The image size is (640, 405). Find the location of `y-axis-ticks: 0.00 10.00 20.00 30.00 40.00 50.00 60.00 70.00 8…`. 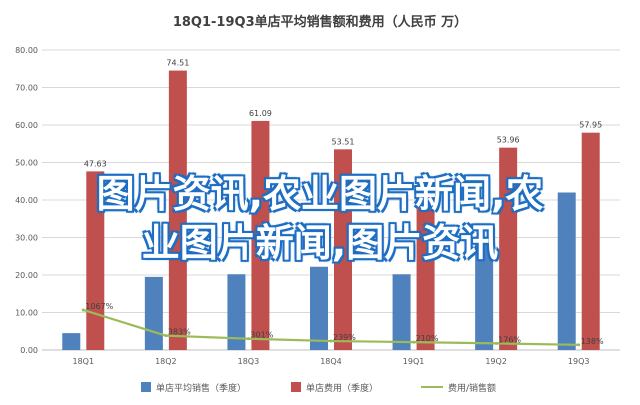

y-axis-ticks: 0.00 10.00 20.00 30.00 40.00 50.00 60.00 70.00 8… is located at coordinates (26, 200).